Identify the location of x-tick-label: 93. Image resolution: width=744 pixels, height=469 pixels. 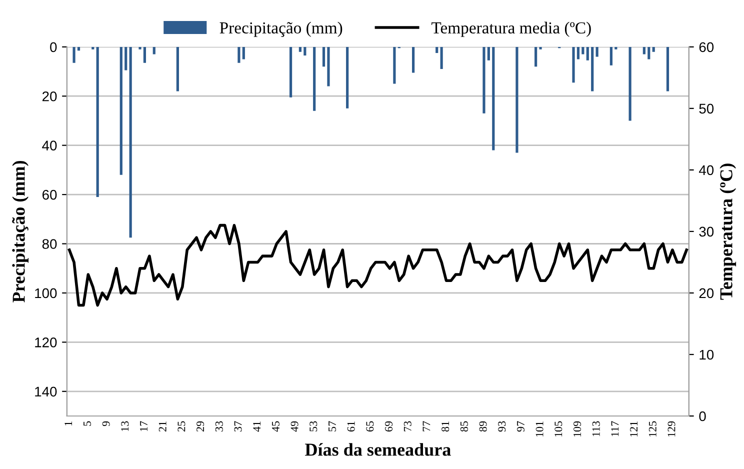
(502, 426).